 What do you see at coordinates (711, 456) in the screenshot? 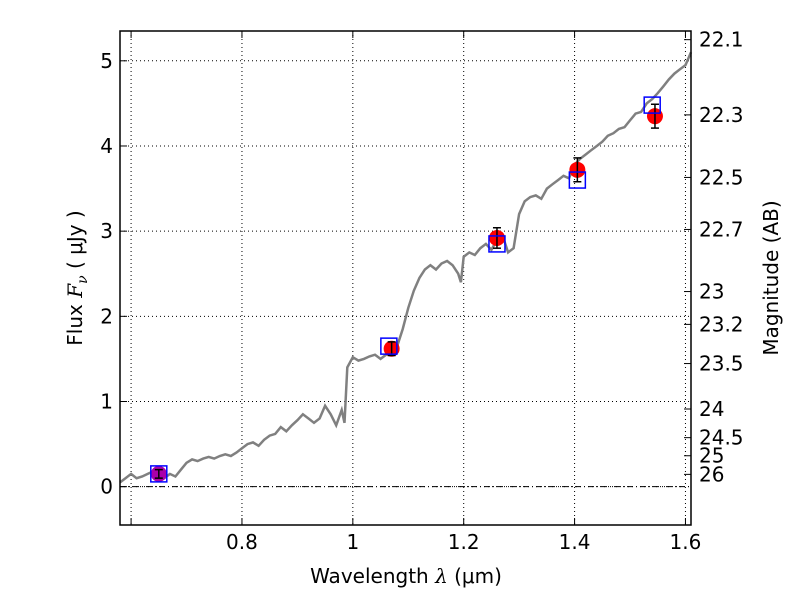
I see `magnitude-tick-label: 25` at bounding box center [711, 456].